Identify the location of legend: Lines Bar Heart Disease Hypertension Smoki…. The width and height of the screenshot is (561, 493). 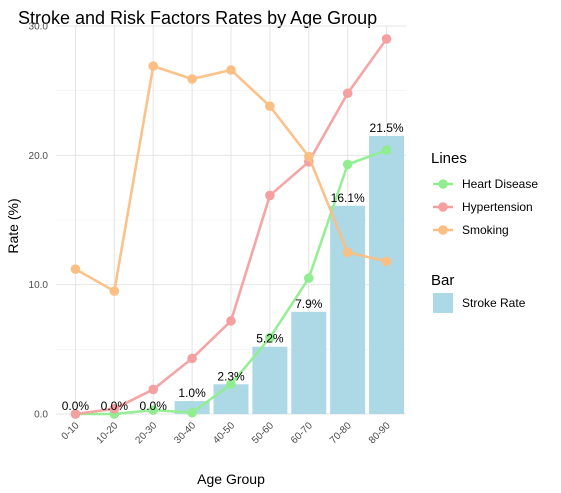
(484, 231).